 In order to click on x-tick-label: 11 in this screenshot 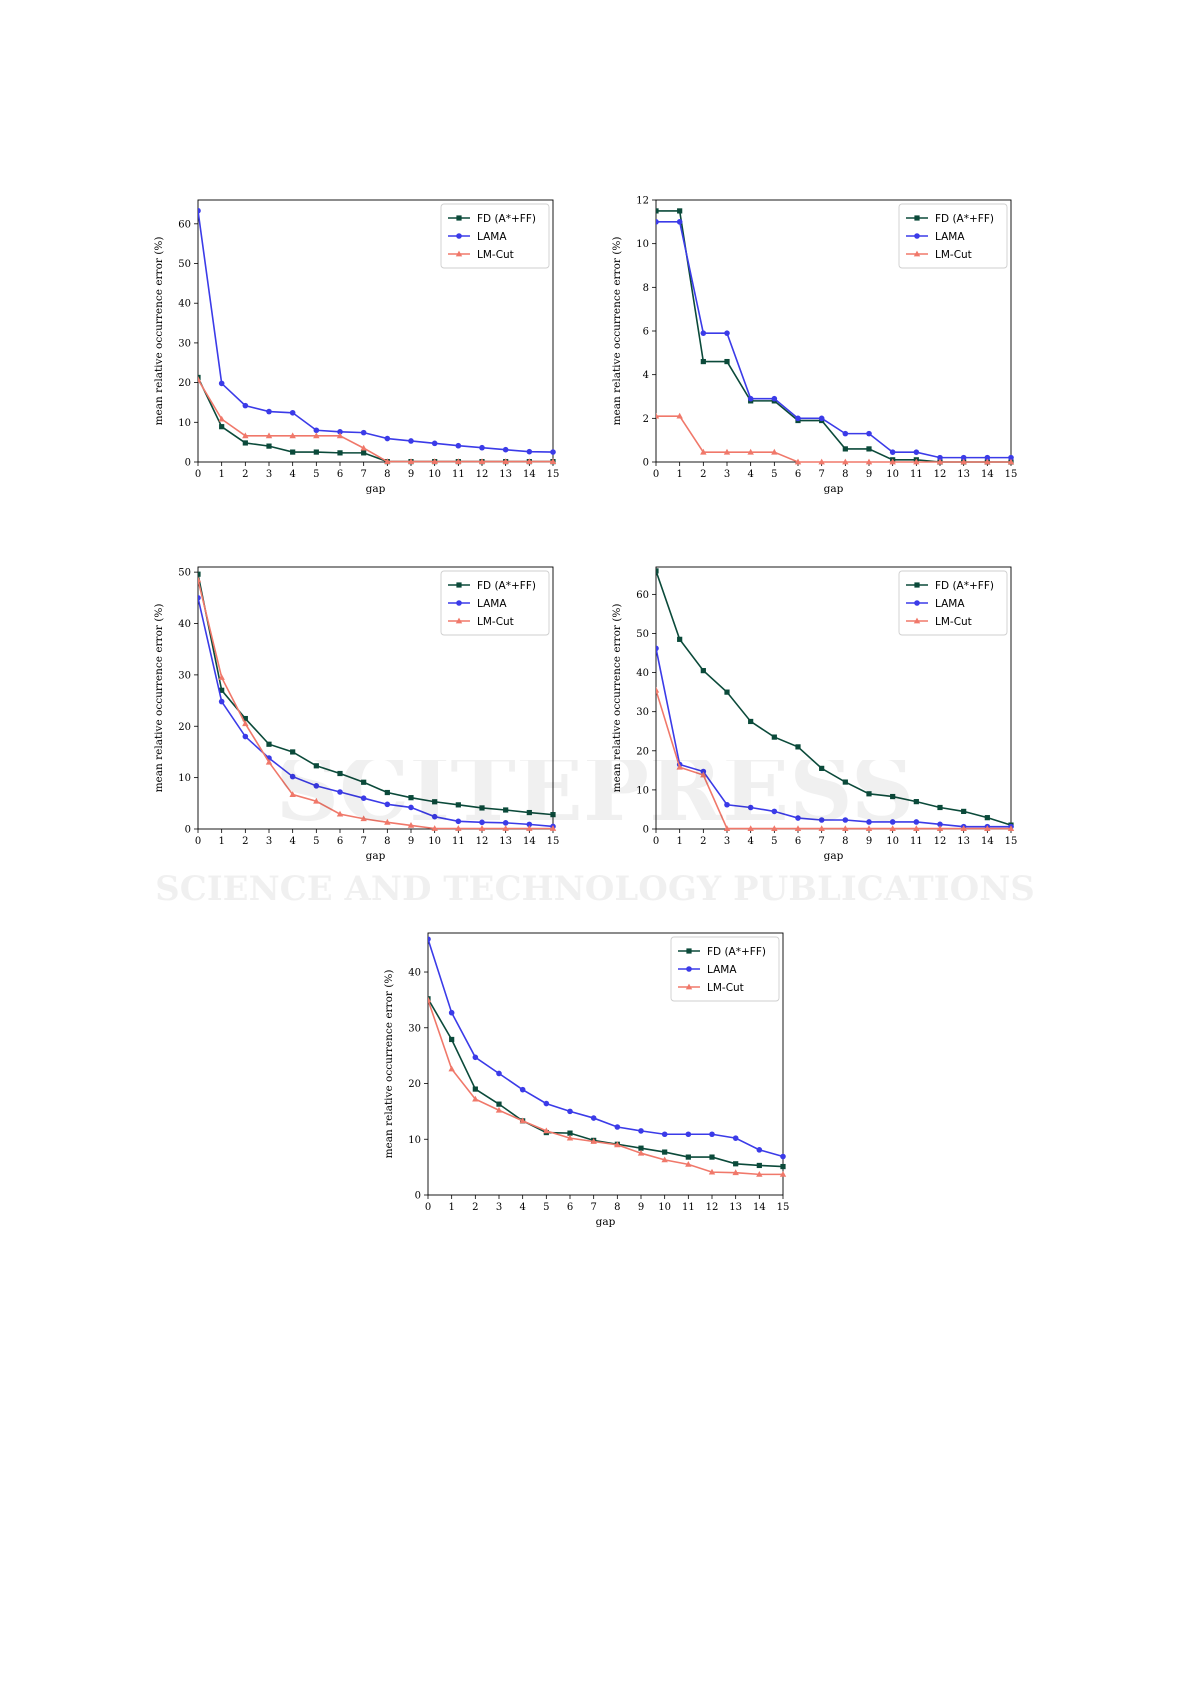, I will do `click(458, 474)`.